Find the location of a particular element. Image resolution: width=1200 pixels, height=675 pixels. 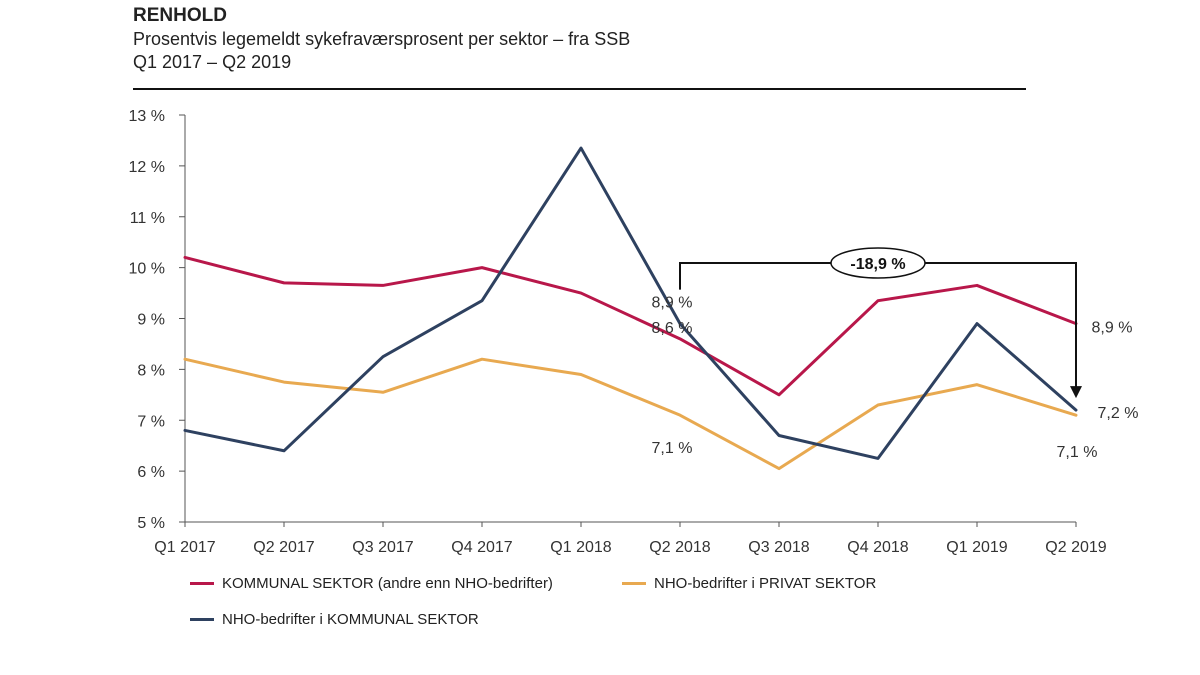

x-tick-label: Q1 2017 is located at coordinates (184, 547).